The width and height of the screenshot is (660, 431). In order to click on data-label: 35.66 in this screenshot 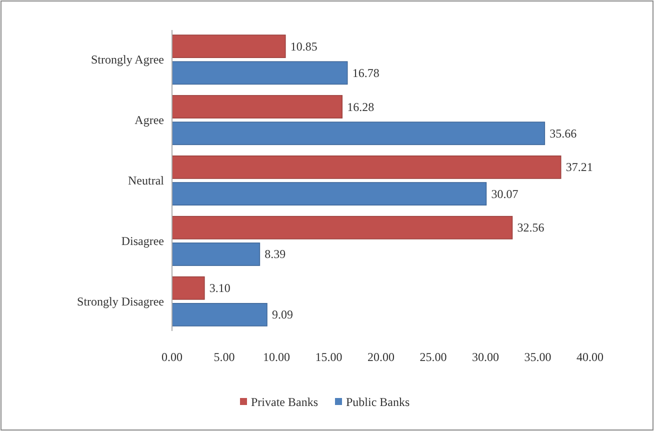, I will do `click(563, 133)`.